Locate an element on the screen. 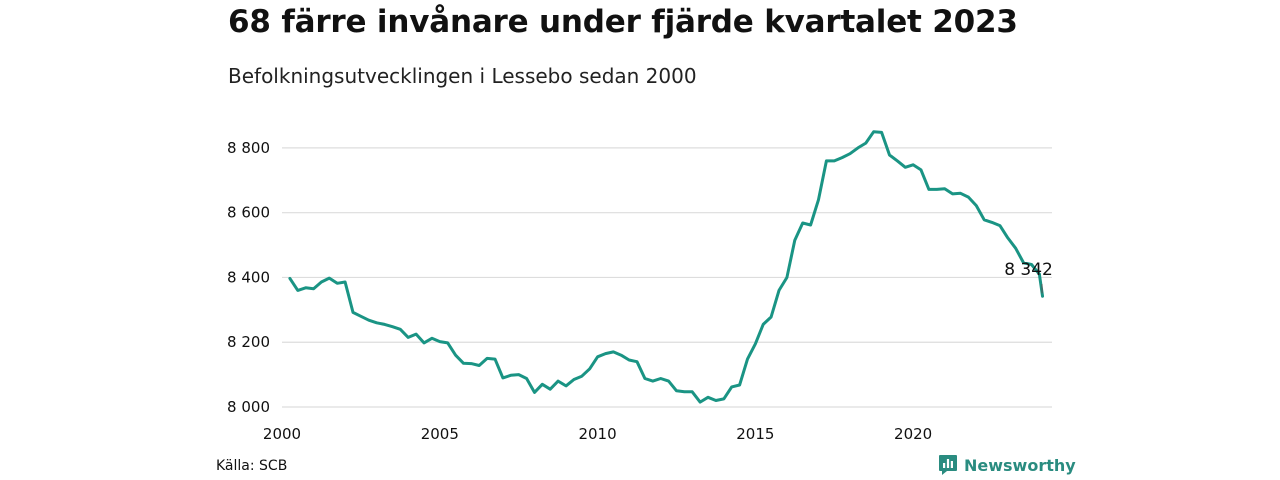 The width and height of the screenshot is (1280, 480). y-tick-label: 8 600 is located at coordinates (248, 213).